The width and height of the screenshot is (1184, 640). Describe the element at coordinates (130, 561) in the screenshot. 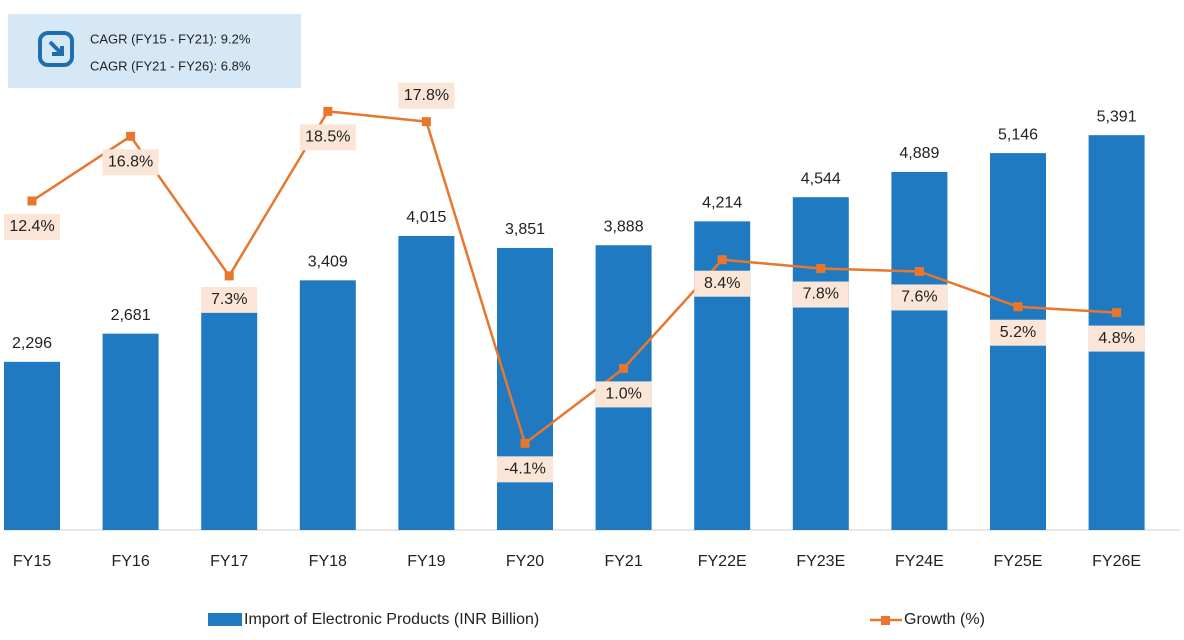

I see `x-tick-label: FY16` at that location.